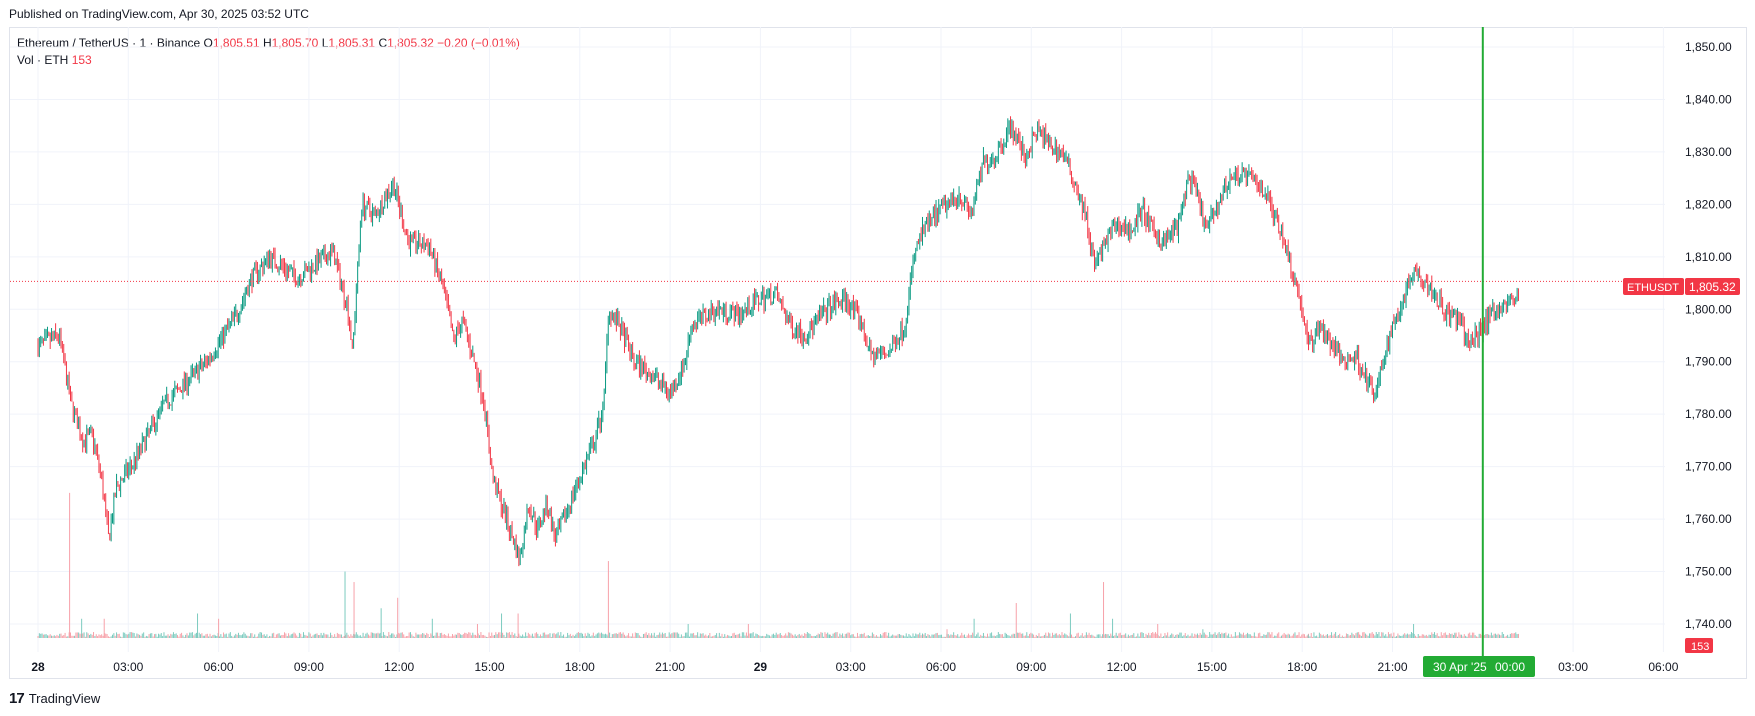 The height and width of the screenshot is (716, 1755). I want to click on volume-value: 153, so click(81, 60).